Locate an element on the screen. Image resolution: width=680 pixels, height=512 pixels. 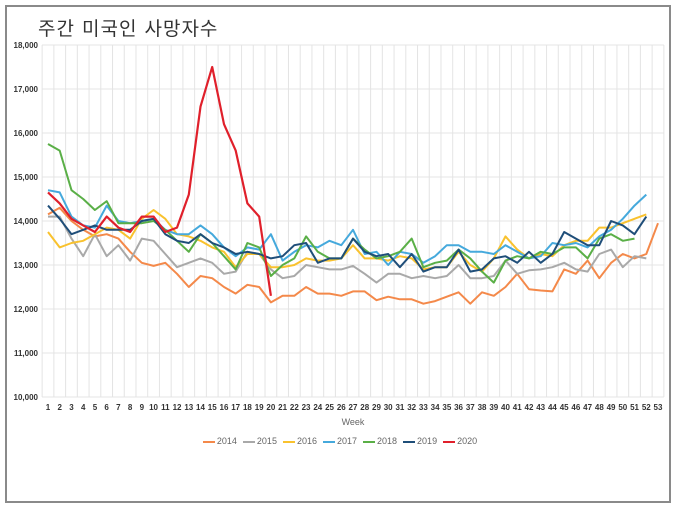
x-tick-label: 14 is located at coordinates (200, 407).